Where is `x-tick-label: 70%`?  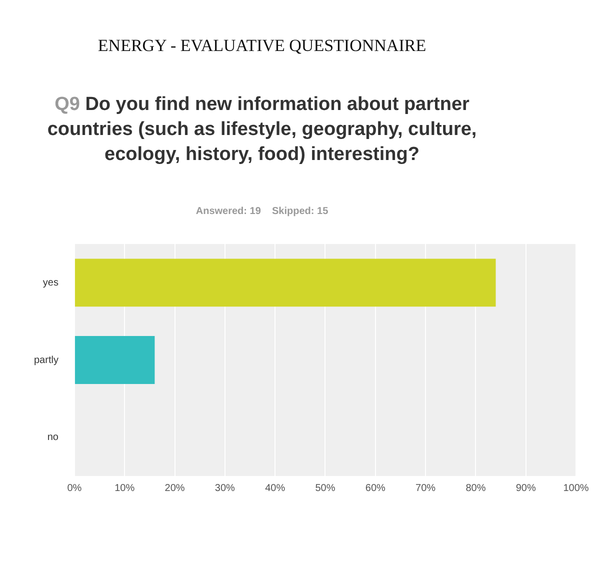
x-tick-label: 70% is located at coordinates (426, 488).